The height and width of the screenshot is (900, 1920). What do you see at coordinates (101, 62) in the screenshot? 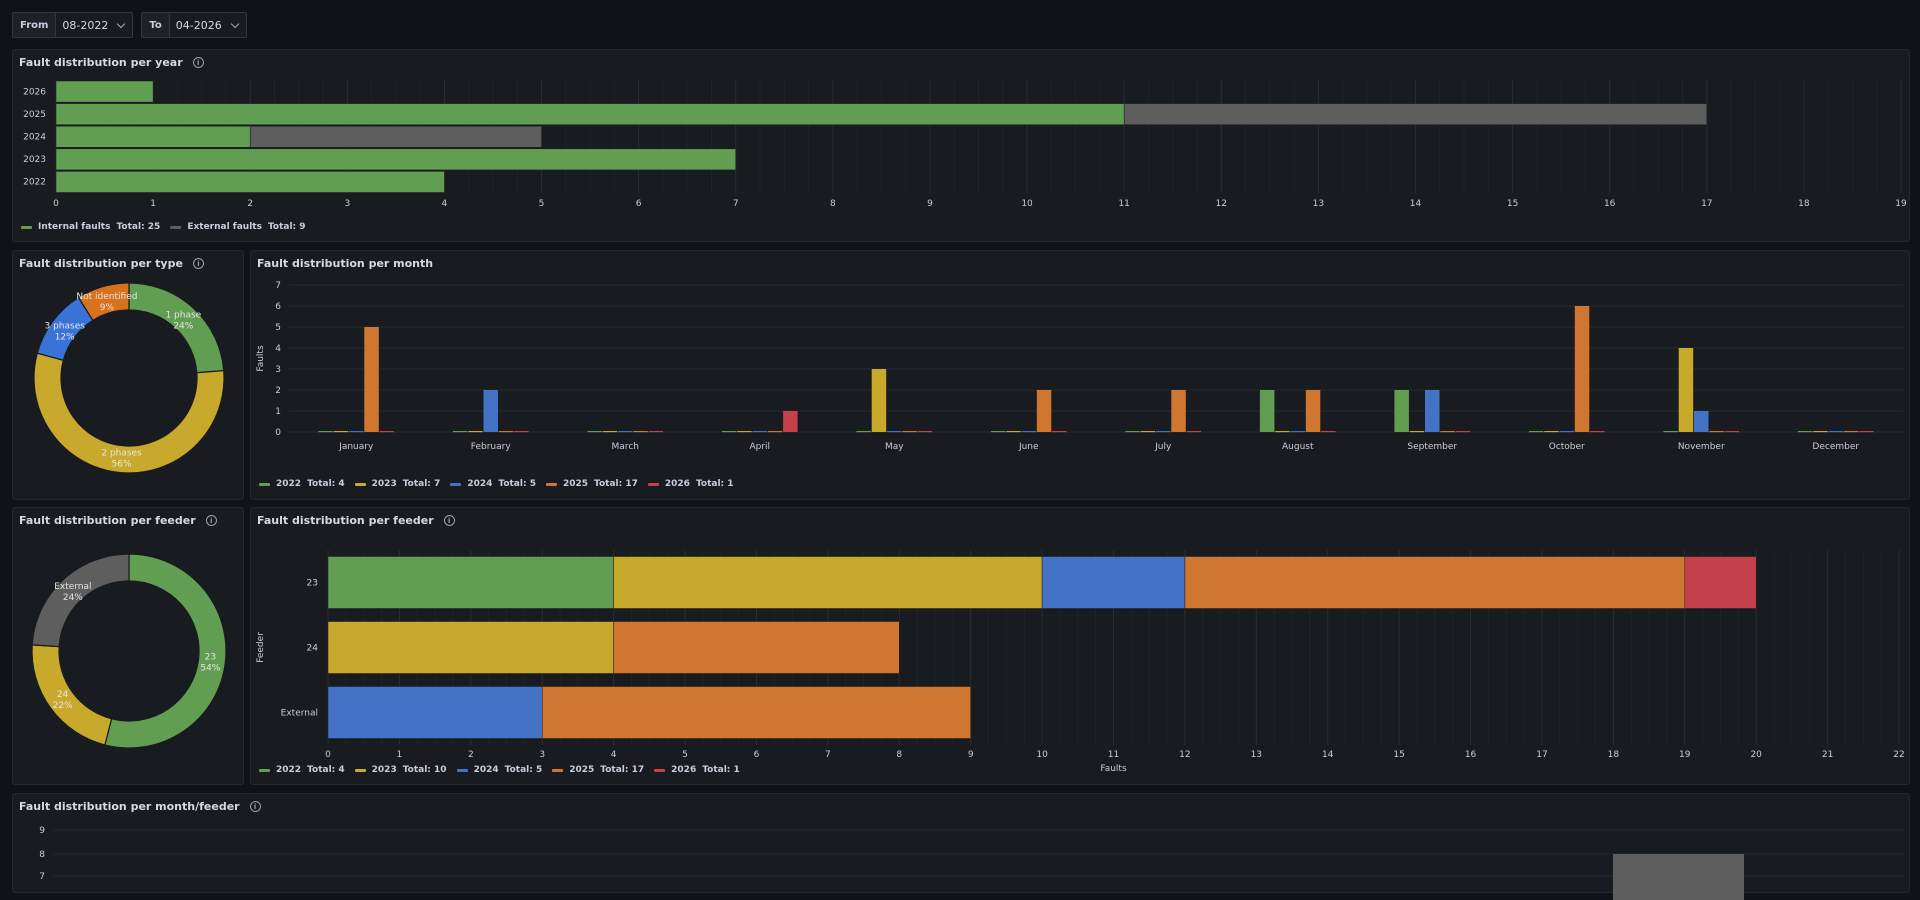
I see `panel-title-text: Fault distribution per year` at bounding box center [101, 62].